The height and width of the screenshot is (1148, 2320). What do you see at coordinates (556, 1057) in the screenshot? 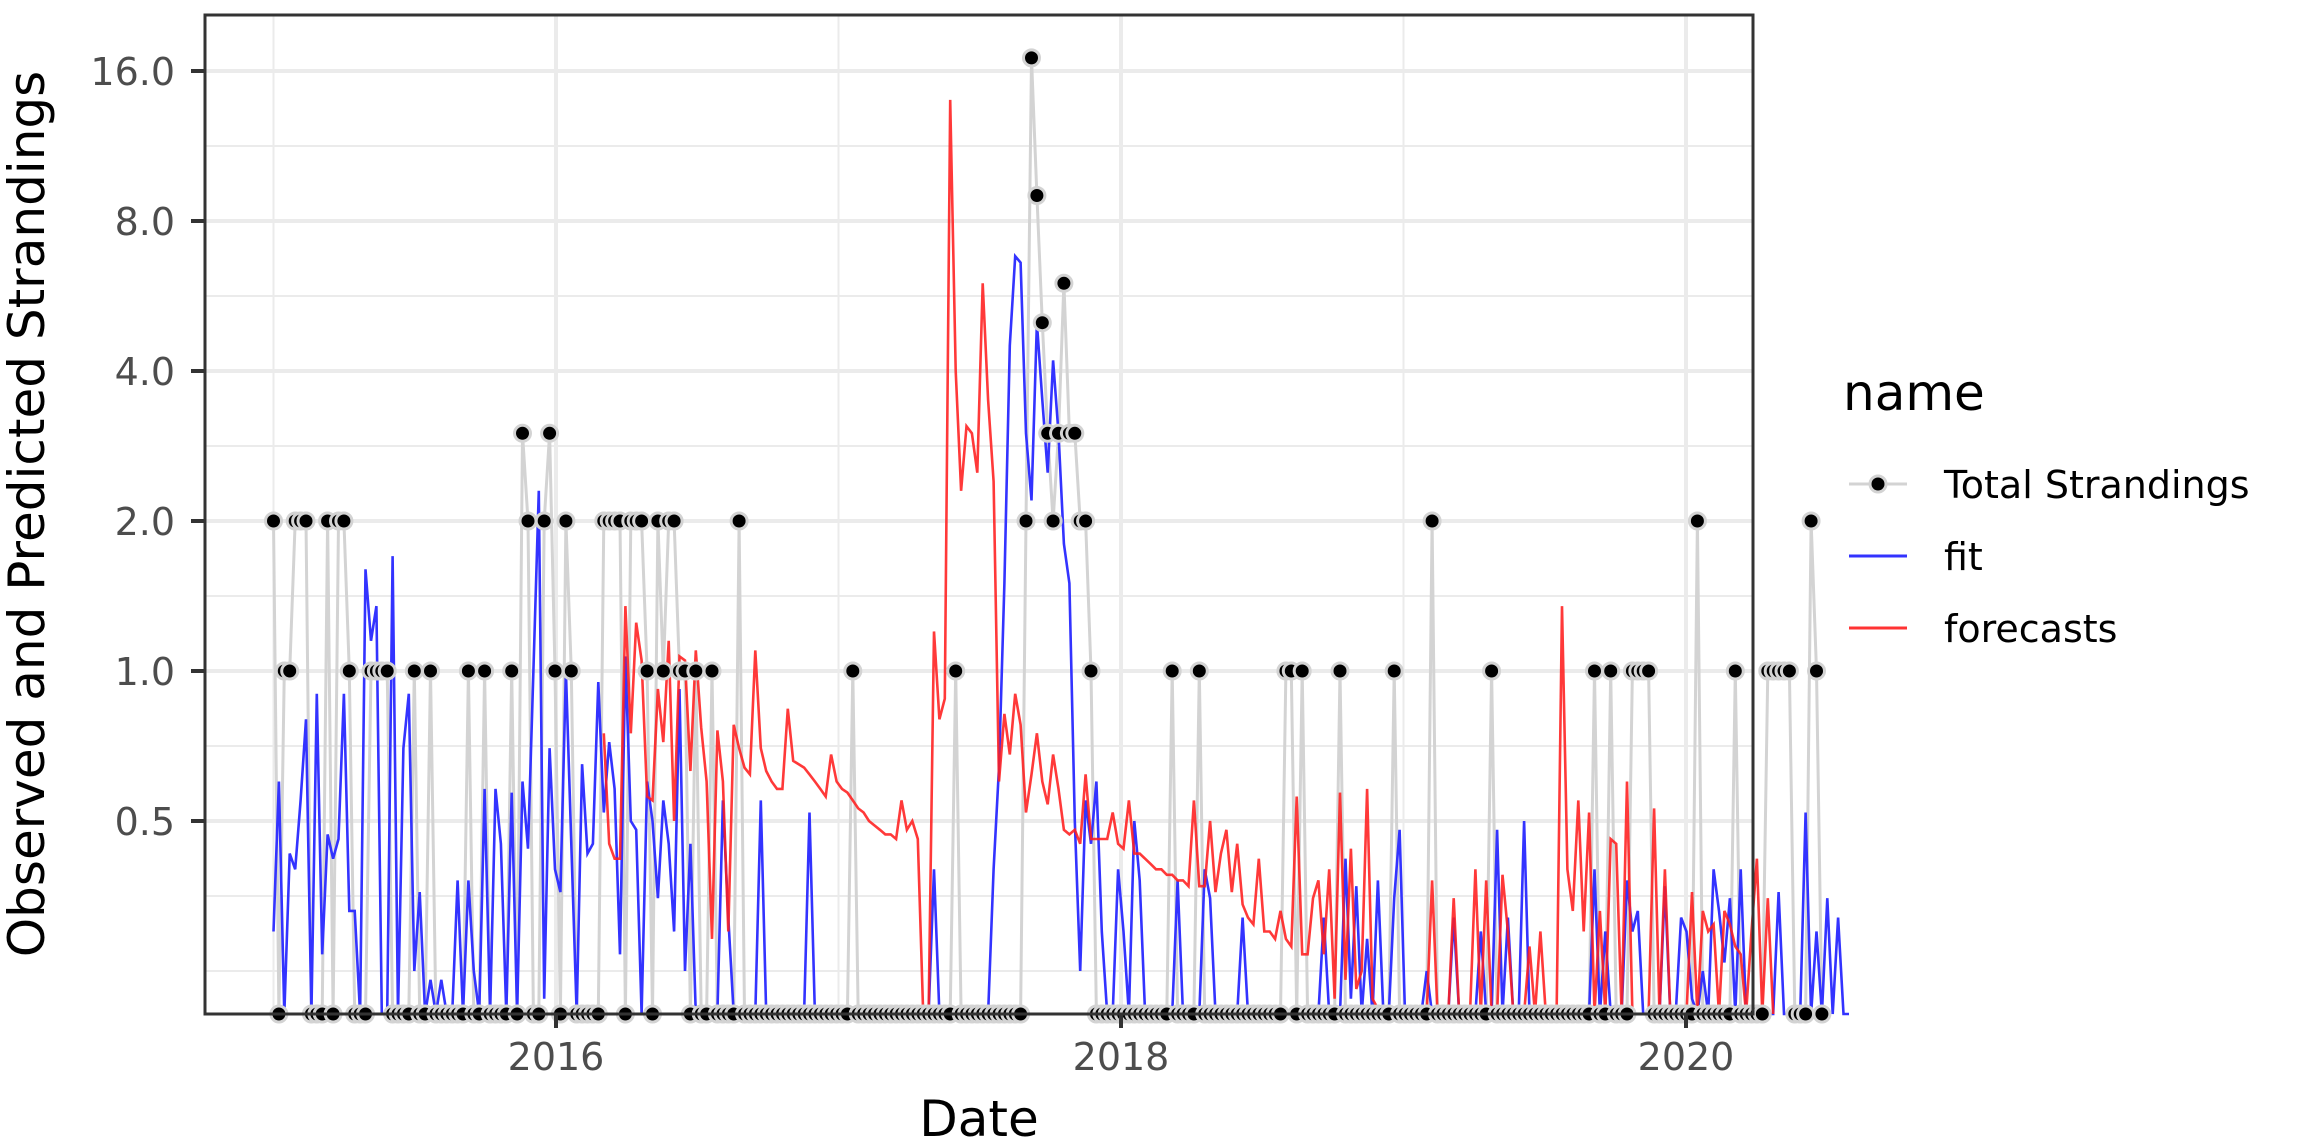
I see `x-tick-label: 2016` at bounding box center [556, 1057].